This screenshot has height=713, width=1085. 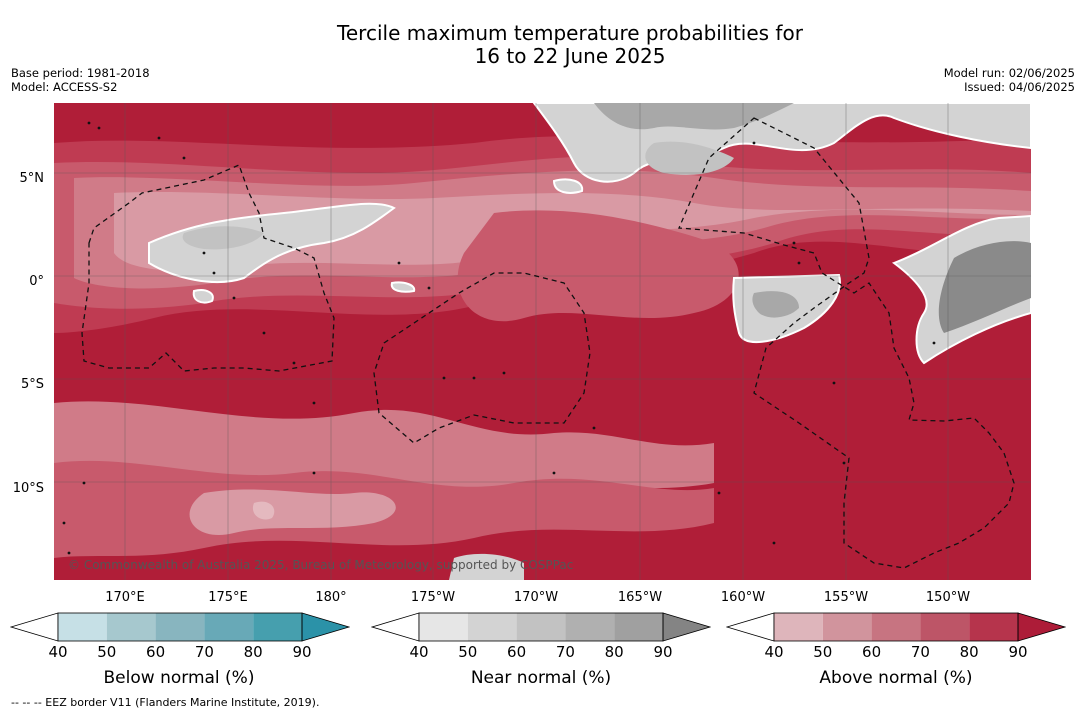 I want to click on lat-label-5s: 5°S, so click(x=32, y=384).